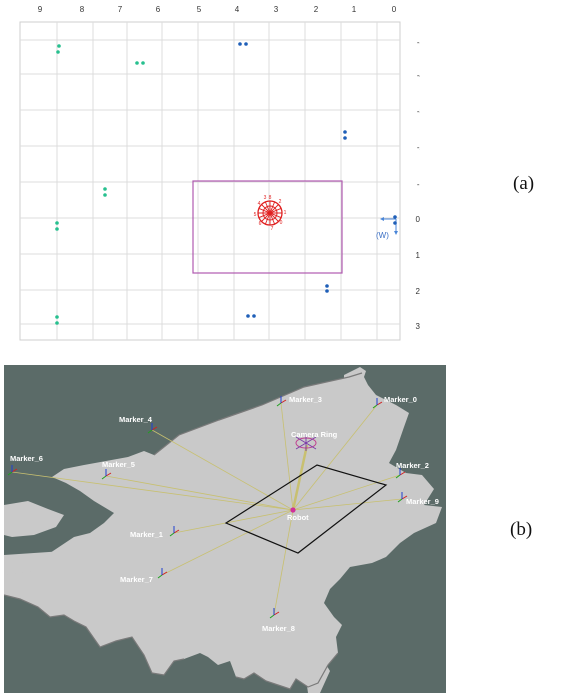  I want to click on world-frame: (W), so click(387, 228).